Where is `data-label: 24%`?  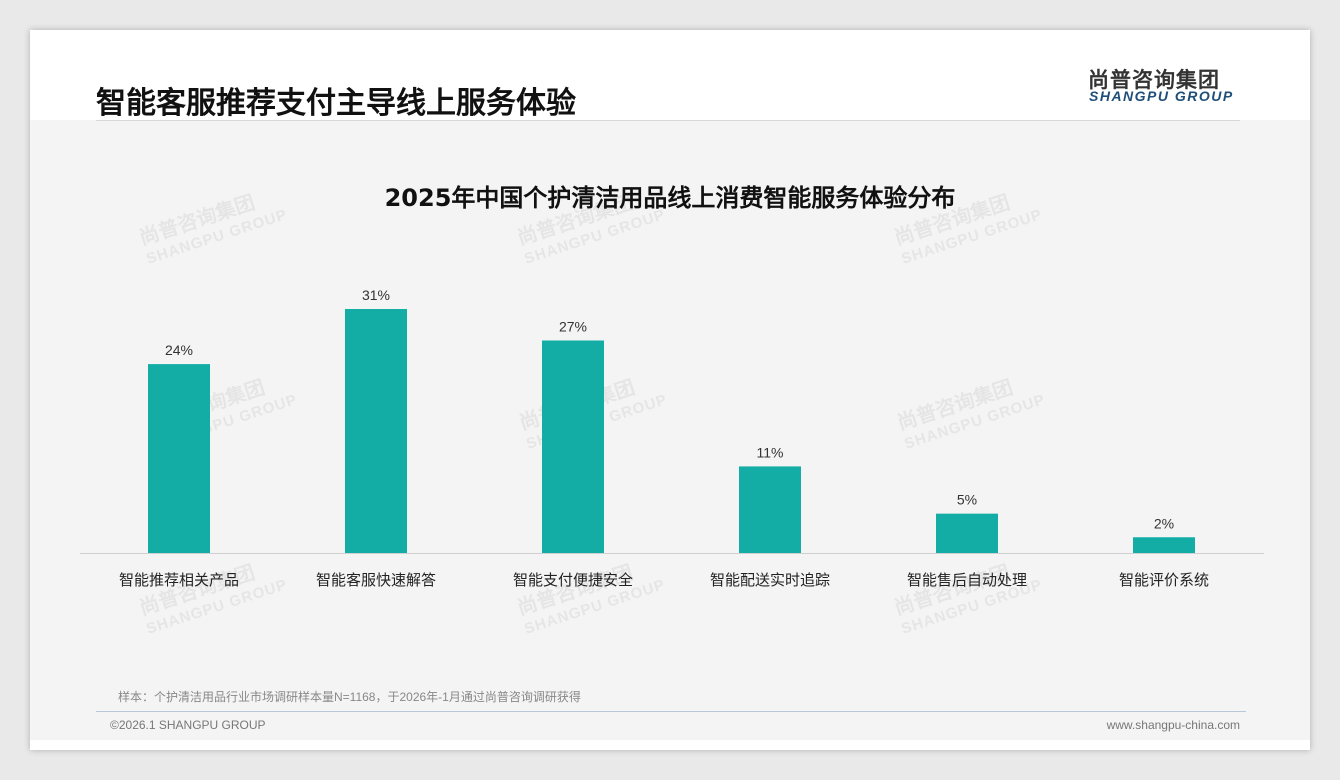
data-label: 24% is located at coordinates (179, 350).